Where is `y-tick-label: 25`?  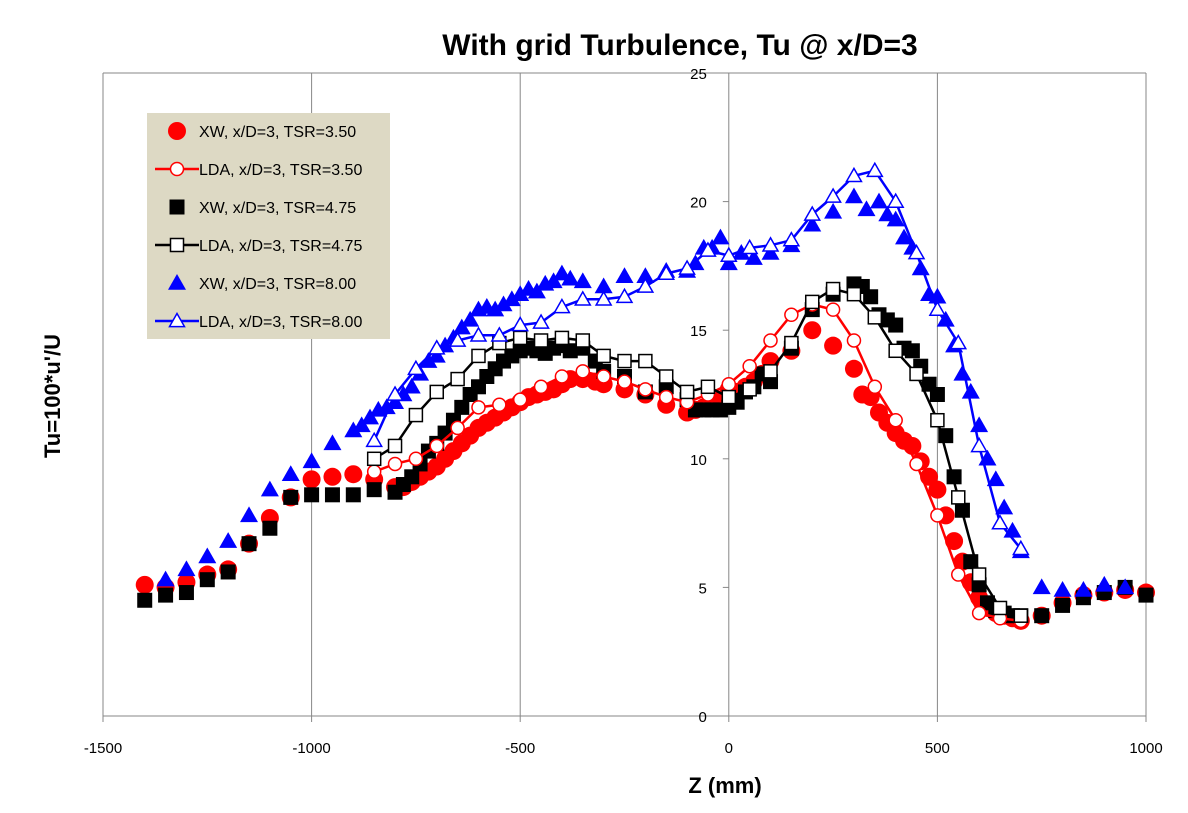
y-tick-label: 25 is located at coordinates (698, 74).